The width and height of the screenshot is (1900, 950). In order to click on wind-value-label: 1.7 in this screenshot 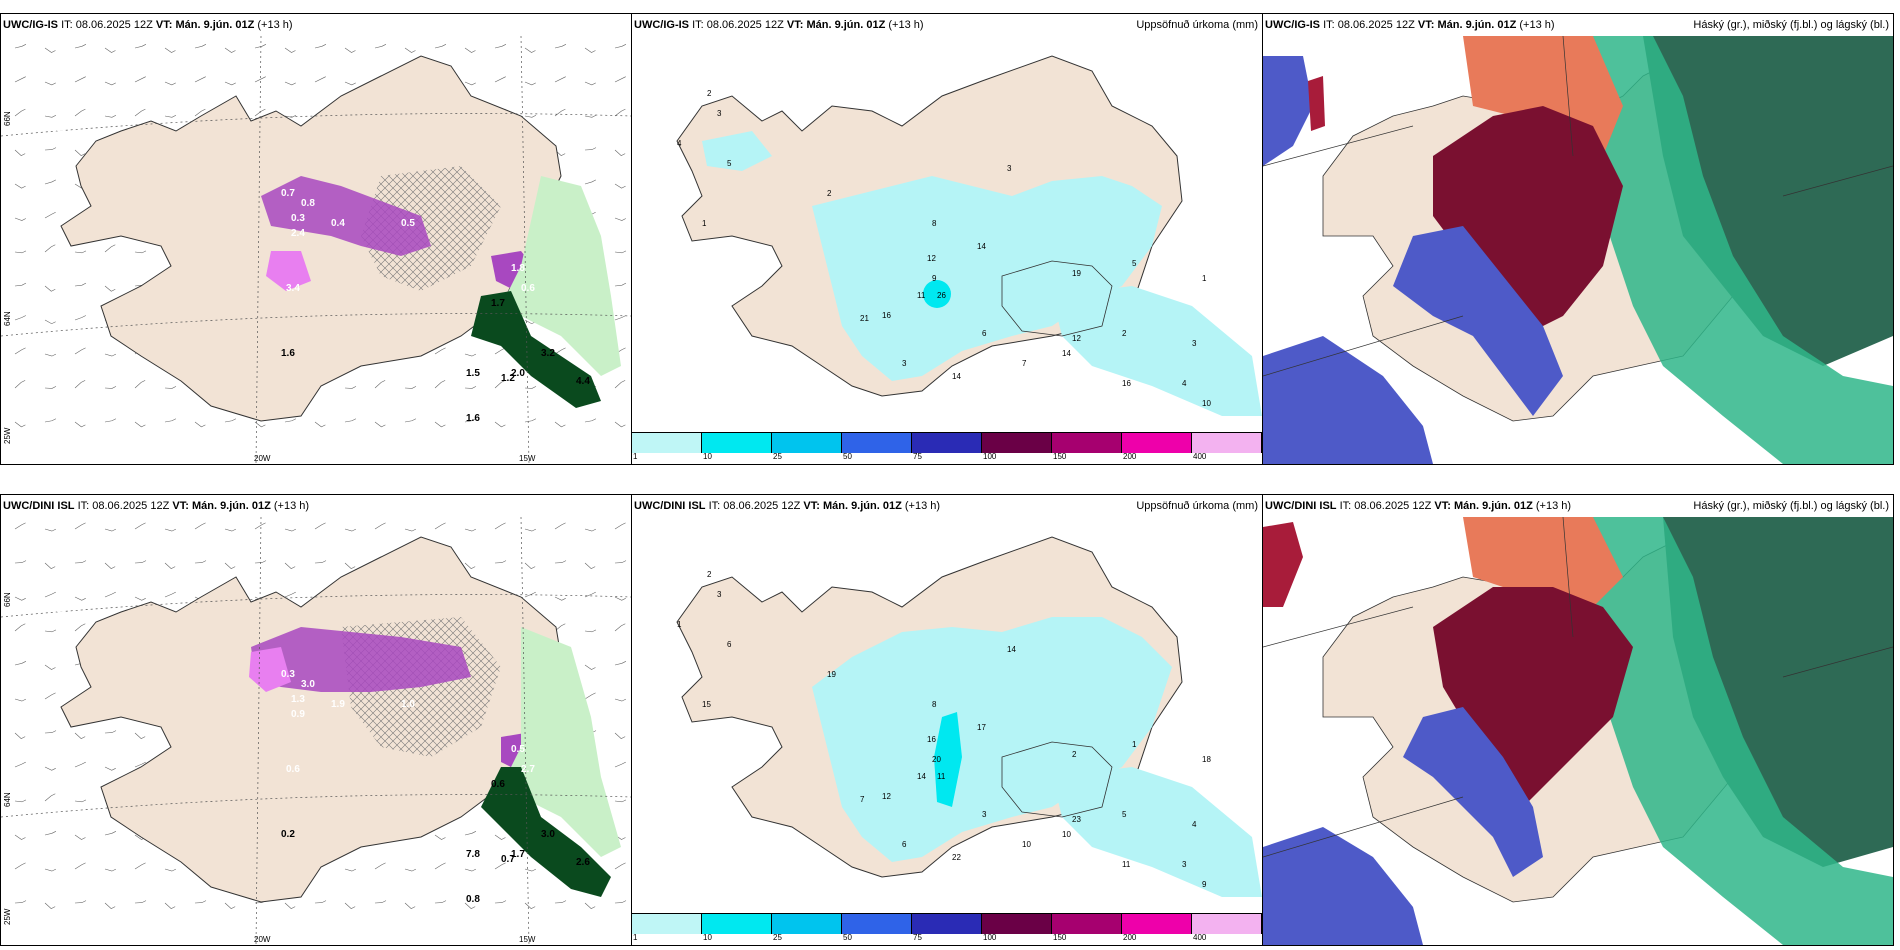, I will do `click(498, 303)`.